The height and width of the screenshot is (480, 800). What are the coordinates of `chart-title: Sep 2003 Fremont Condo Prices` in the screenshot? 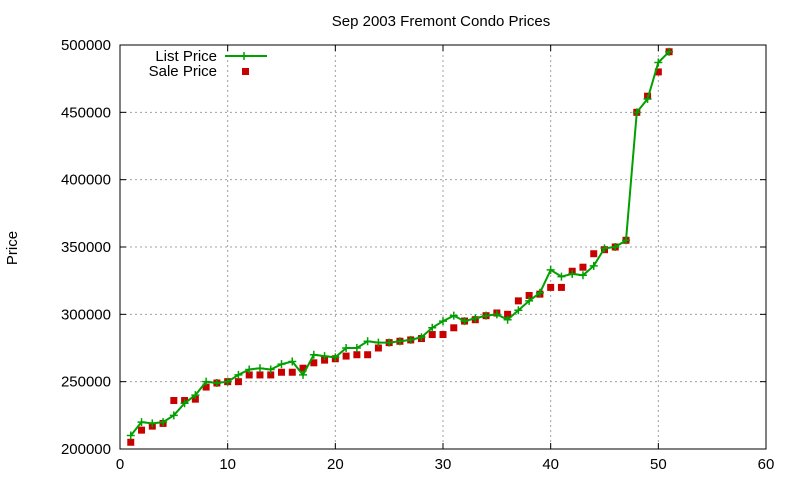 It's located at (441, 21).